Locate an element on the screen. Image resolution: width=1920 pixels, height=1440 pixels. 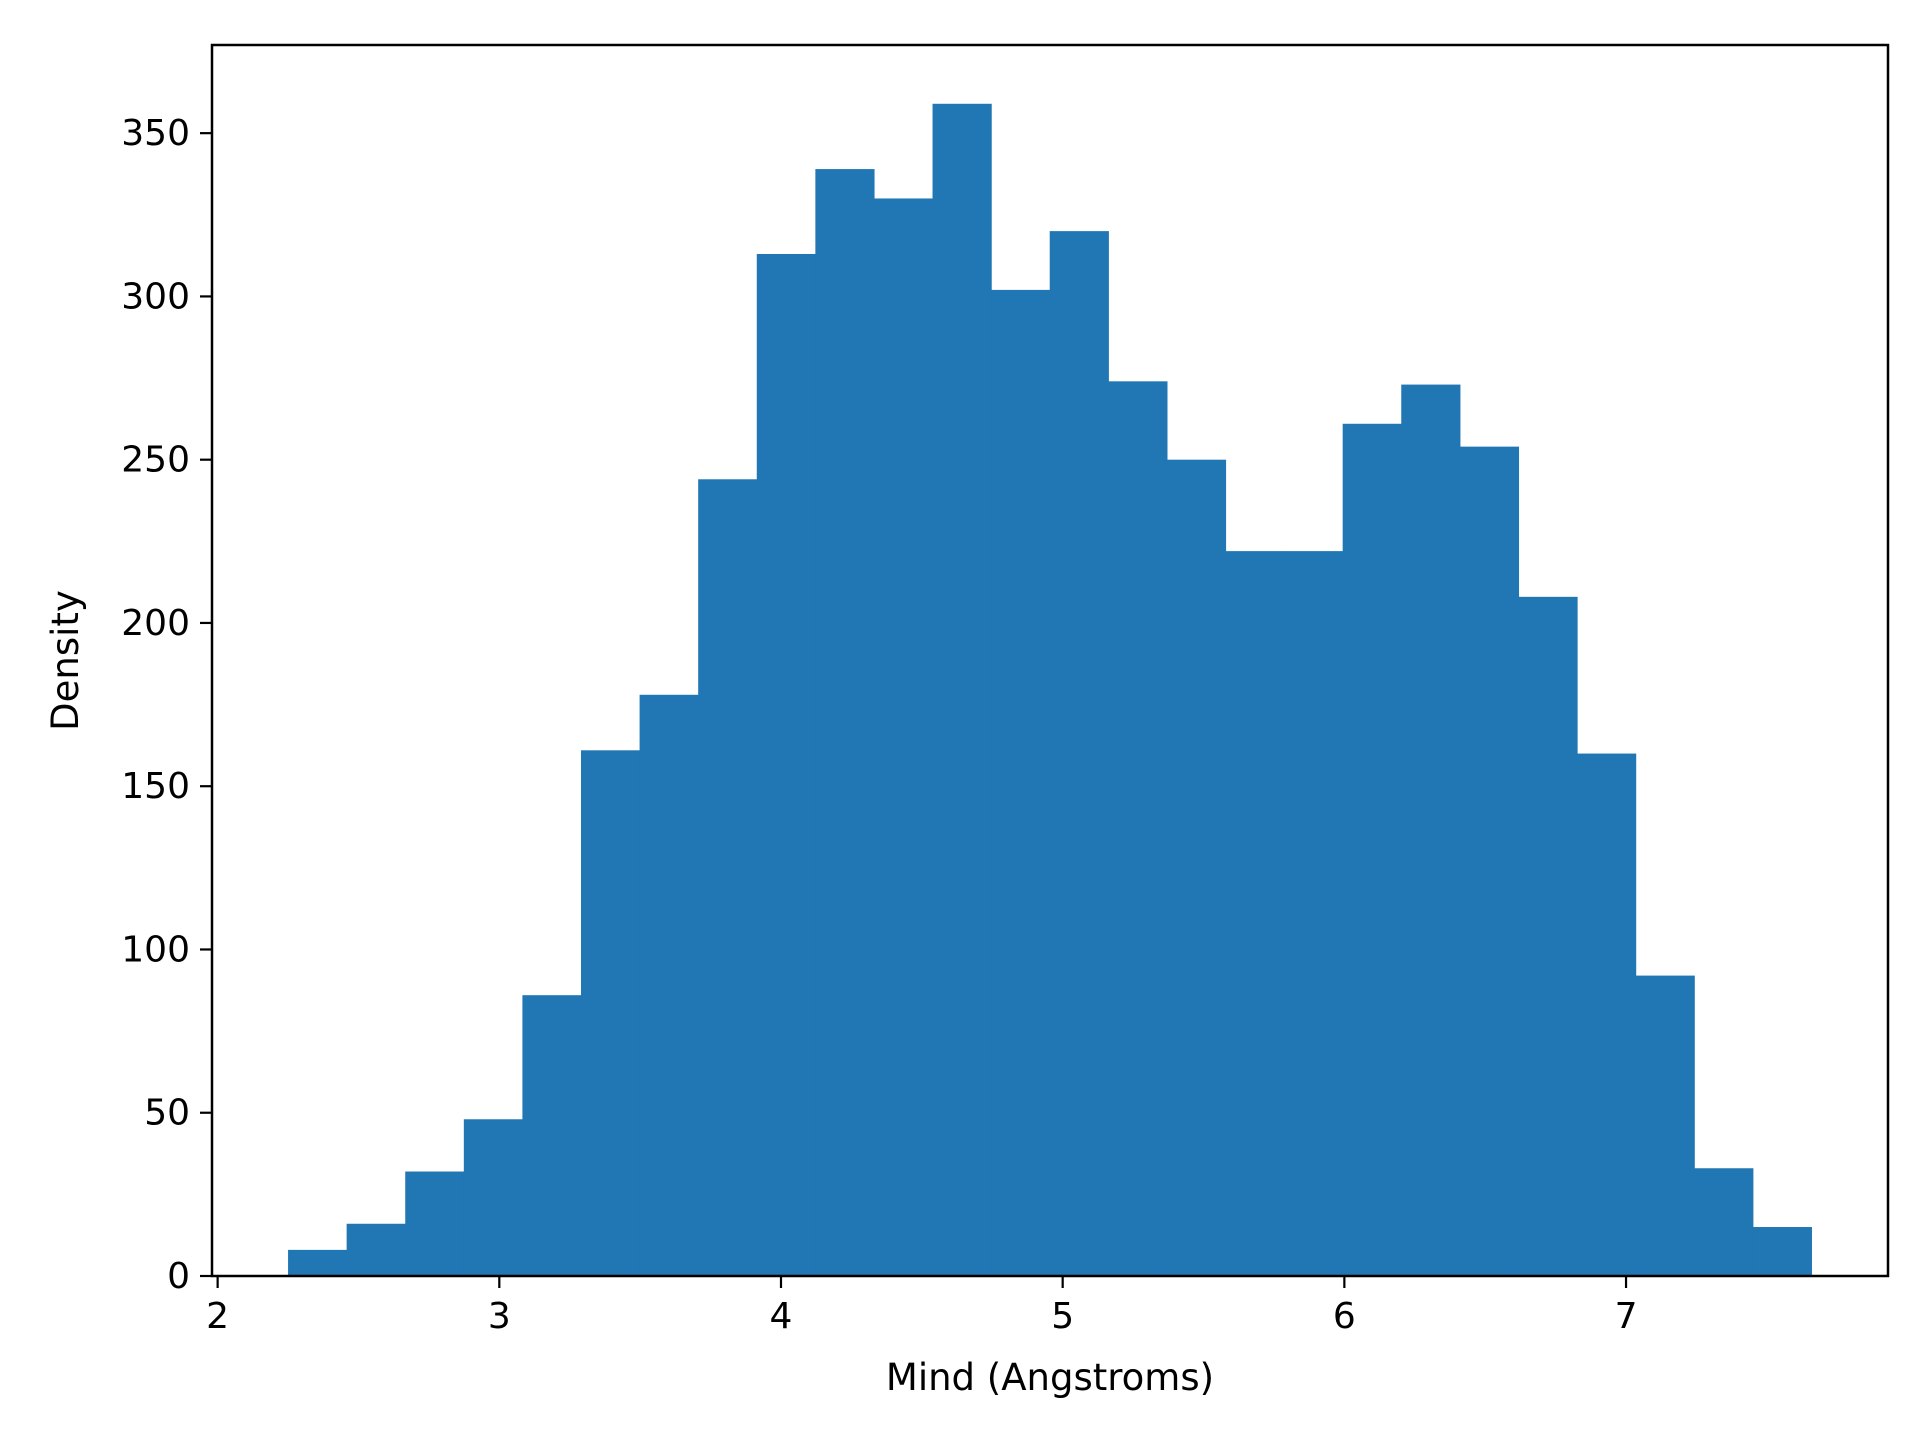
y-tick-label: 300 is located at coordinates (155, 296).